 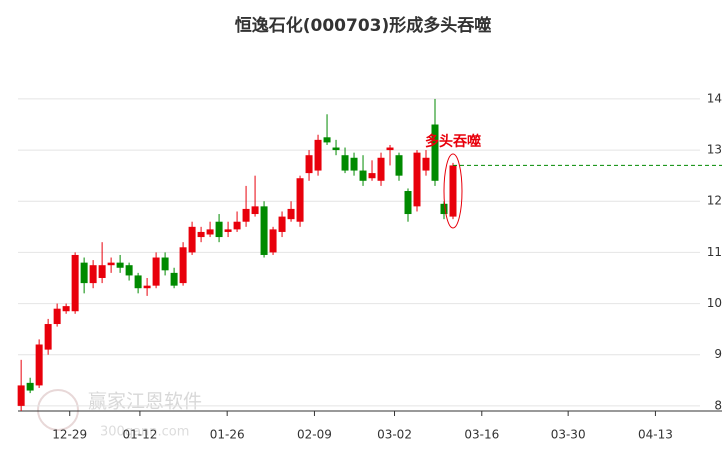 What do you see at coordinates (714, 303) in the screenshot?
I see `y-tick-label: 10` at bounding box center [714, 303].